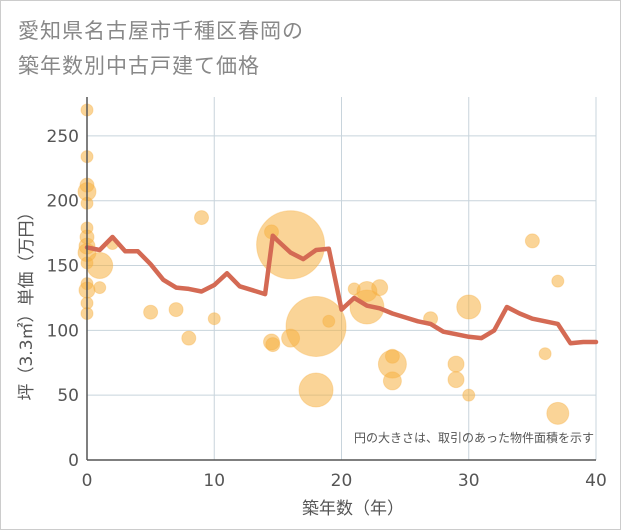 The width and height of the screenshot is (621, 530). What do you see at coordinates (63, 267) in the screenshot?
I see `y-tick-label: 150` at bounding box center [63, 267].